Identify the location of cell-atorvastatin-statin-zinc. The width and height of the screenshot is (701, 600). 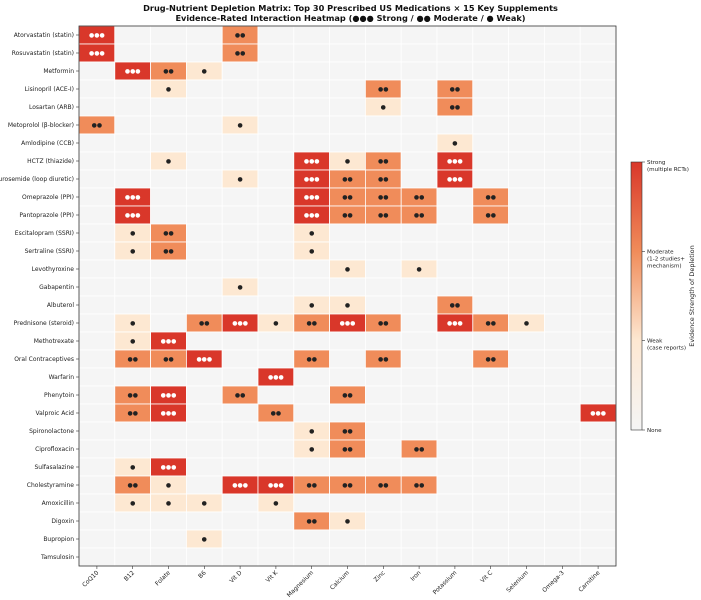
(383, 35).